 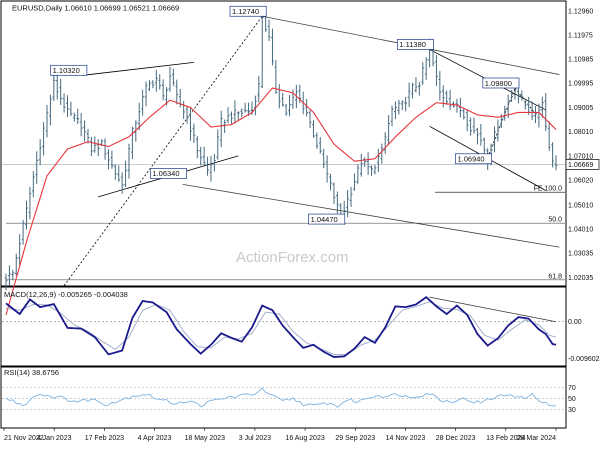 What do you see at coordinates (255, 438) in the screenshot?
I see `x-tick-label: 3 Jul 2023` at bounding box center [255, 438].